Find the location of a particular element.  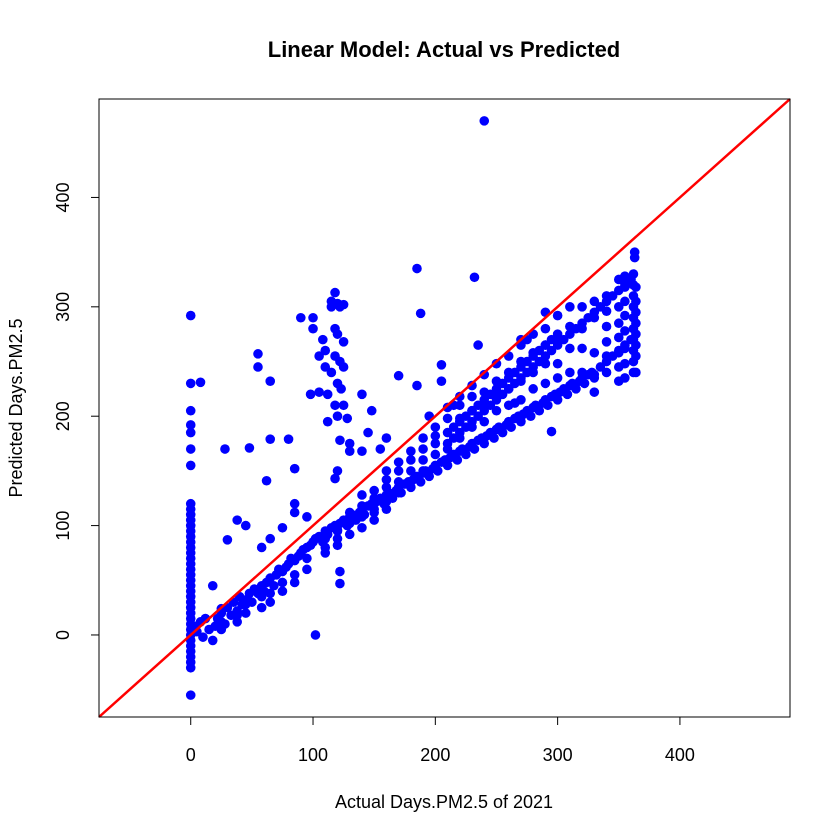

y-axis: 0 100 200 300 400 is located at coordinates (76, 411).